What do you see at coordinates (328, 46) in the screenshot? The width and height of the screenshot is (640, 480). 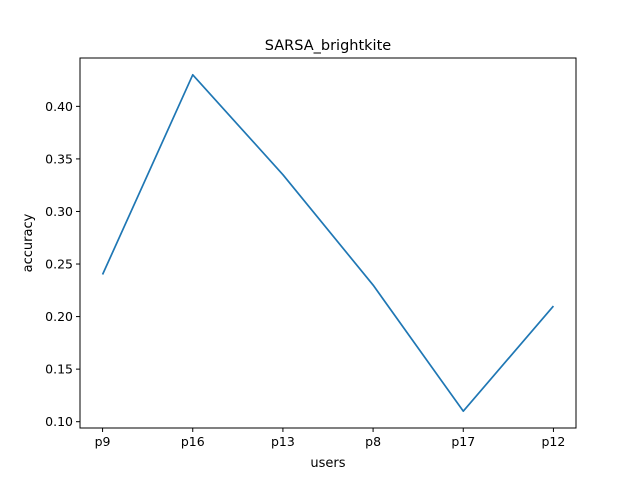 I see `chart-title: SARSA_brightkite` at bounding box center [328, 46].